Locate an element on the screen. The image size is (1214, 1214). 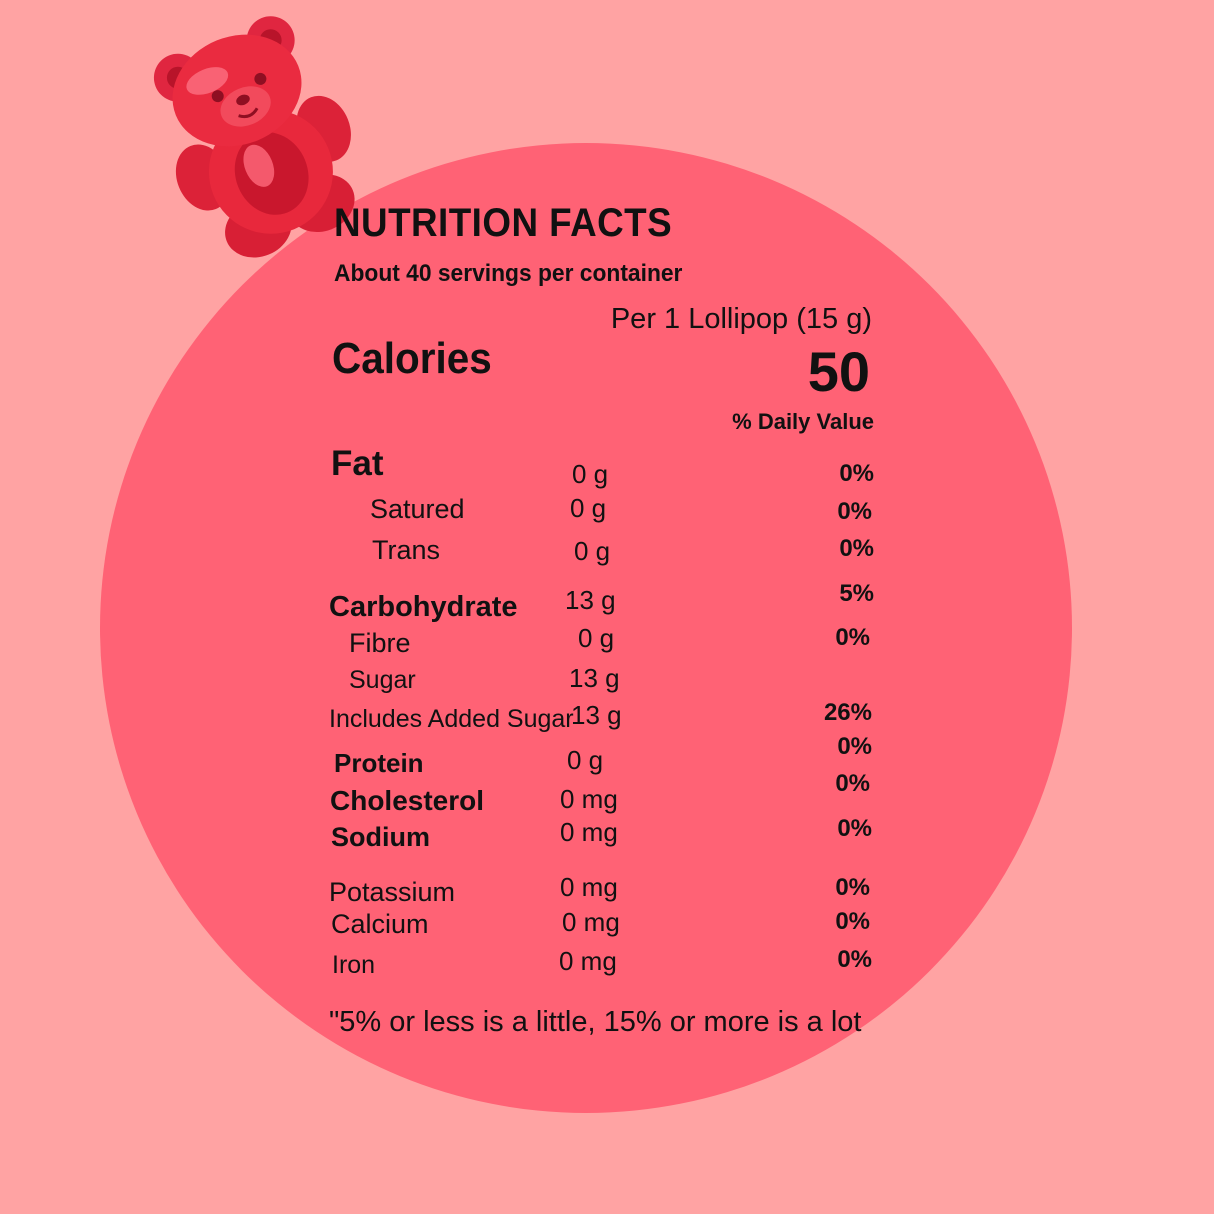
cholesterol-percent: 0% is located at coordinates (852, 783).